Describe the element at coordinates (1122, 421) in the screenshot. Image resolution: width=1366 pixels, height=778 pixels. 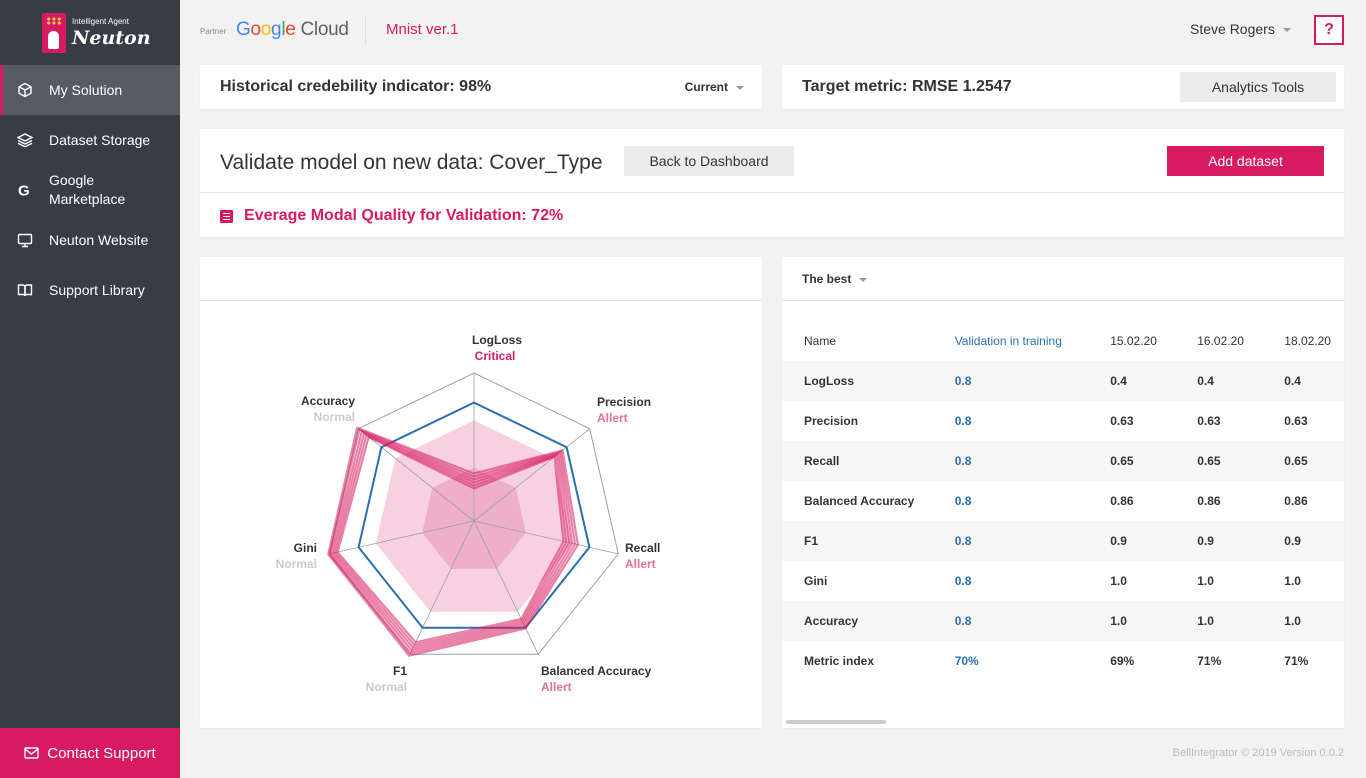
I see `row-value: 0.63` at that location.